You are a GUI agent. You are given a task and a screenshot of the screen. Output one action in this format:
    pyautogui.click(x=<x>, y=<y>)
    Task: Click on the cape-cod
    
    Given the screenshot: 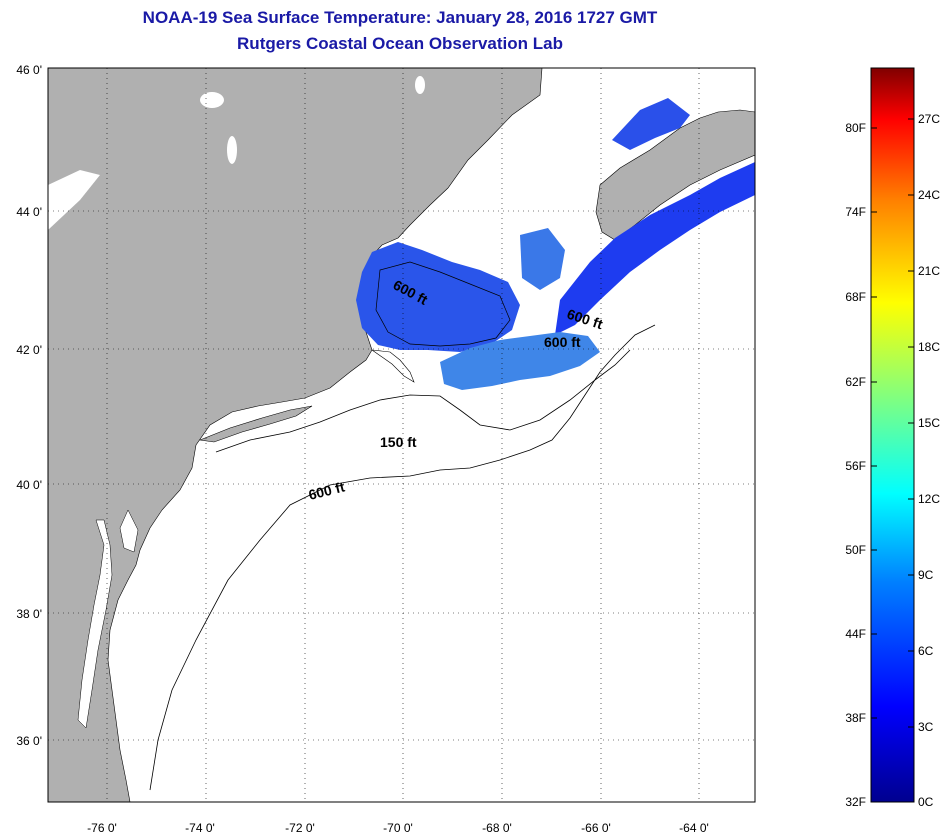 What is the action you would take?
    pyautogui.click(x=393, y=366)
    